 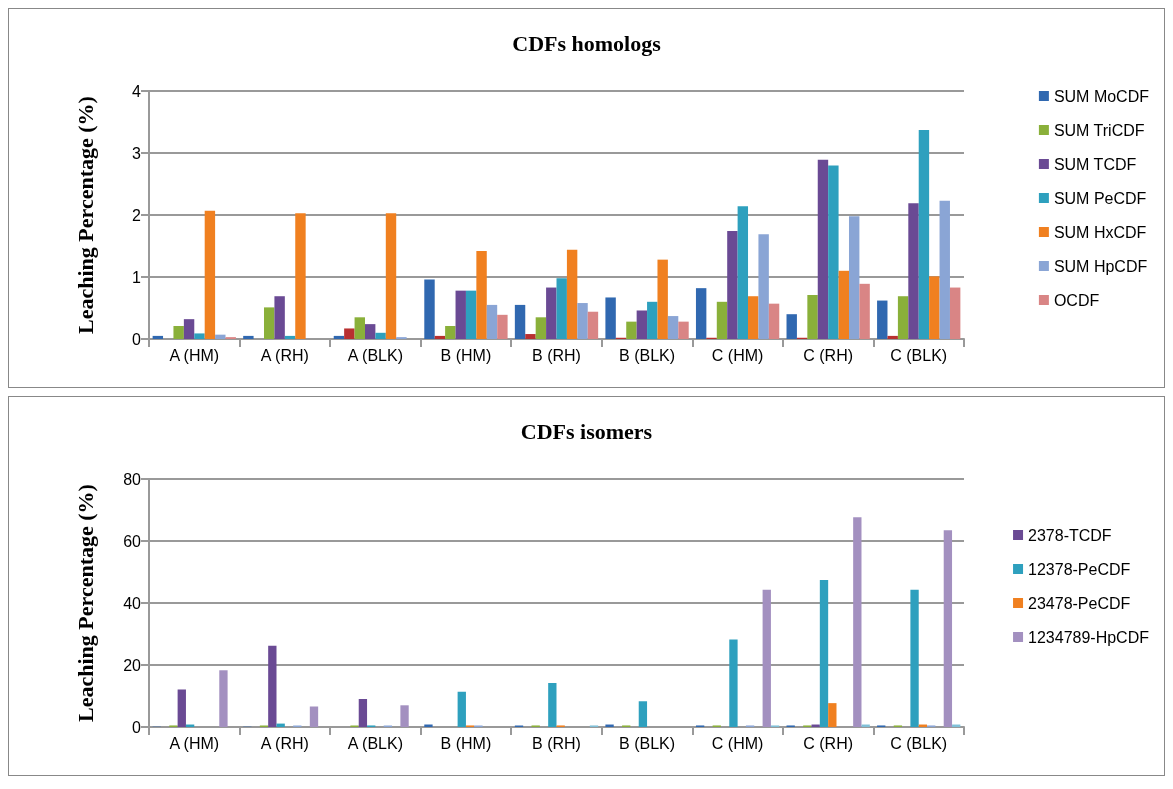 What do you see at coordinates (1079, 569) in the screenshot?
I see `legend-label: 12378-PeCDF` at bounding box center [1079, 569].